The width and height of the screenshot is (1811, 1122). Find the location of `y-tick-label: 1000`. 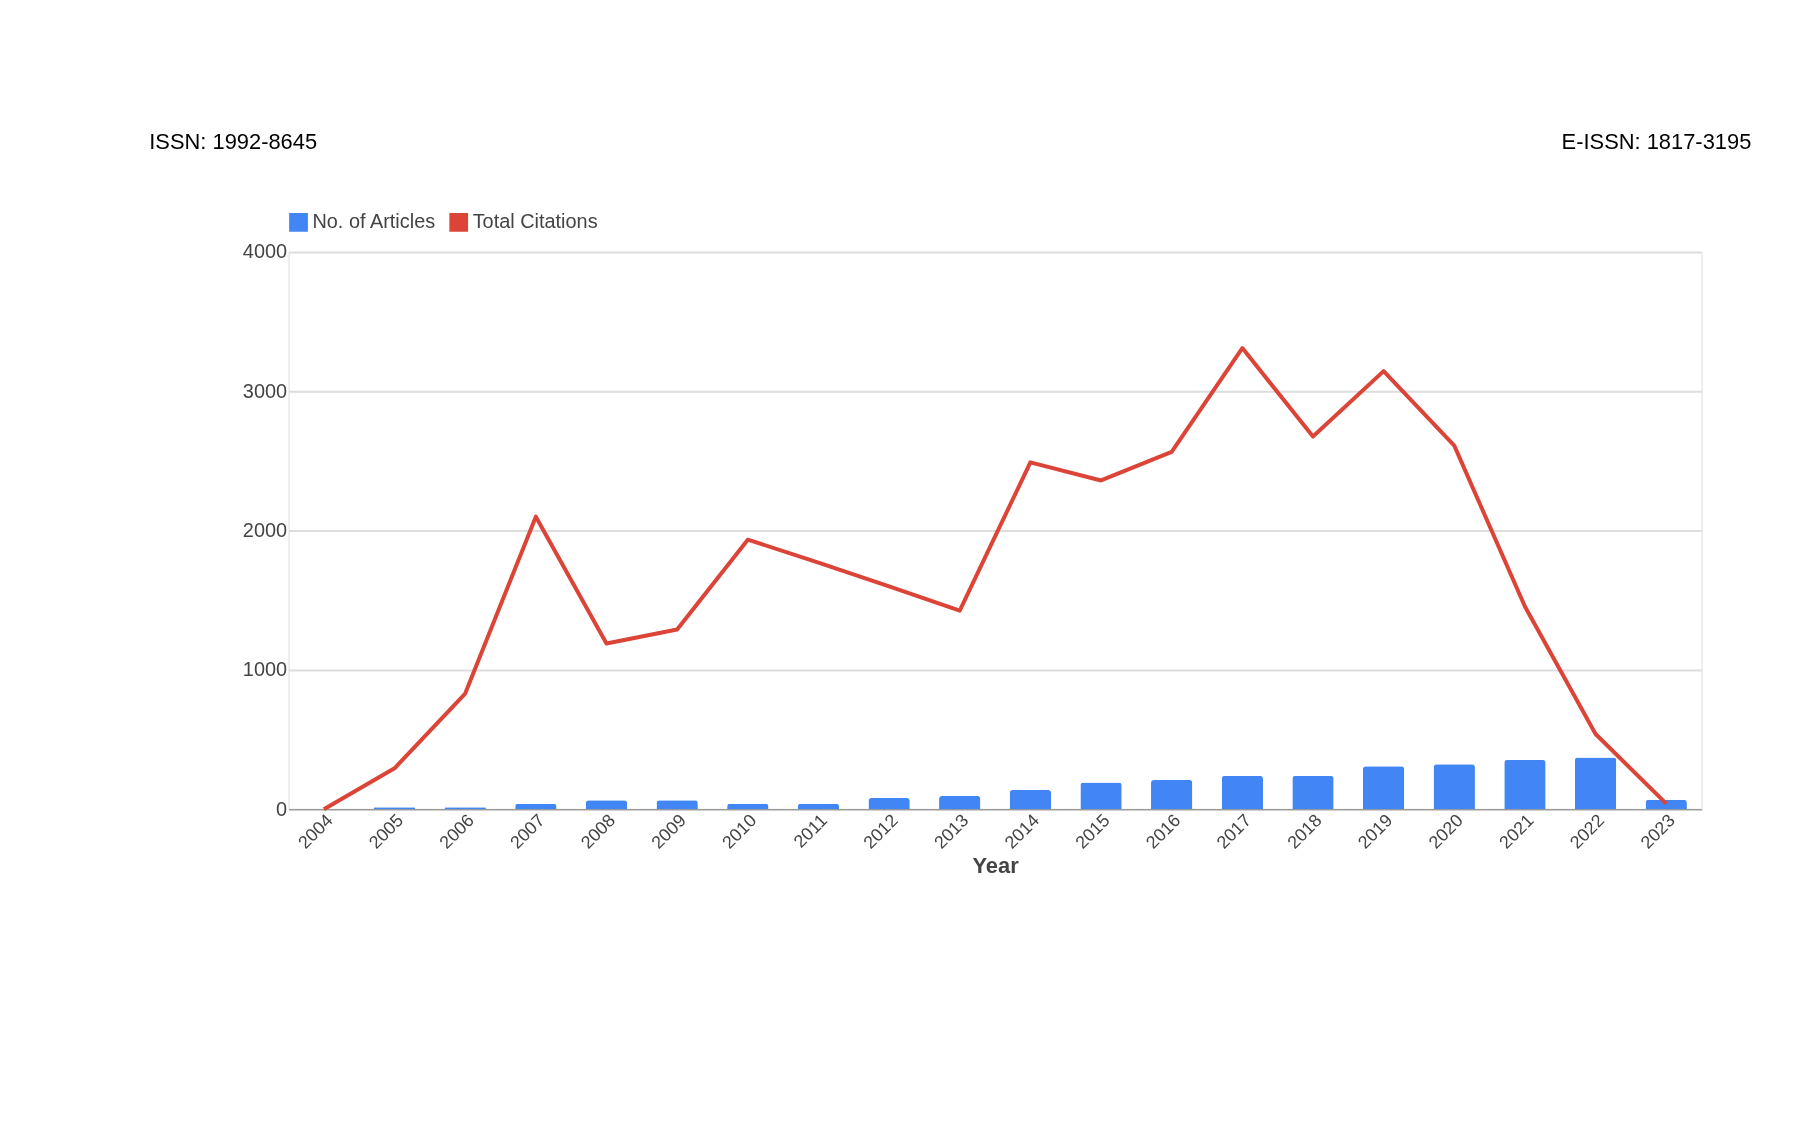

y-tick-label: 1000 is located at coordinates (265, 669).